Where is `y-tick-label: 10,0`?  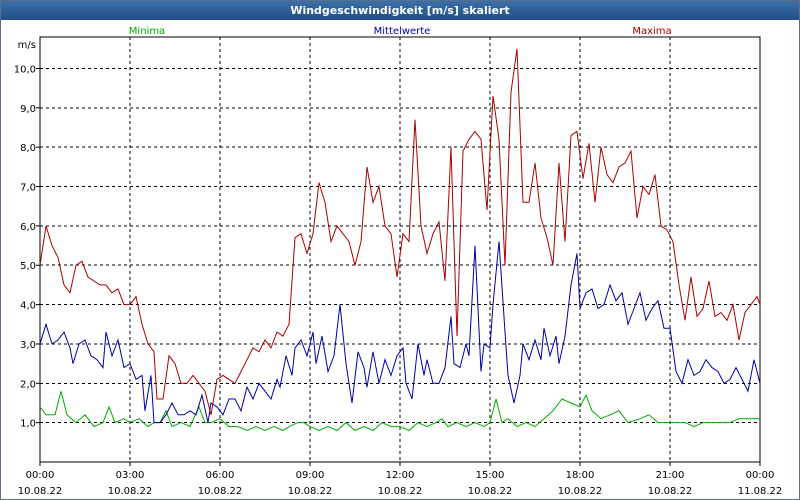 y-tick-label: 10,0 is located at coordinates (25, 69).